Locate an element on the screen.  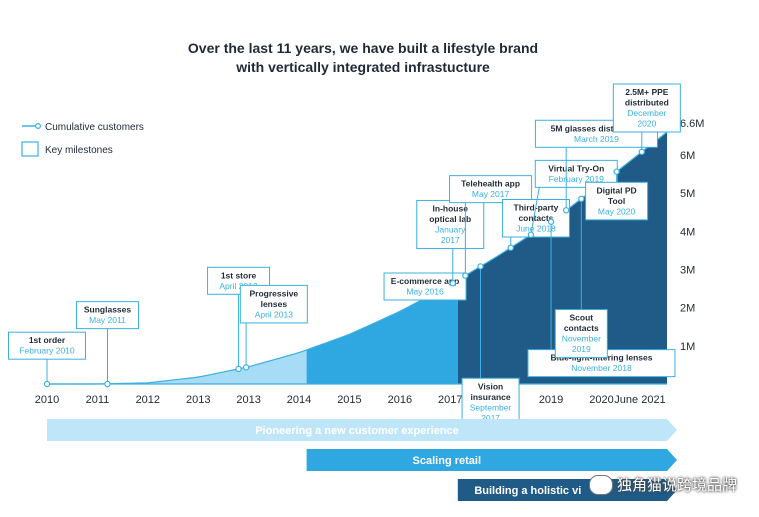
legend-marker is located at coordinates (37, 125).